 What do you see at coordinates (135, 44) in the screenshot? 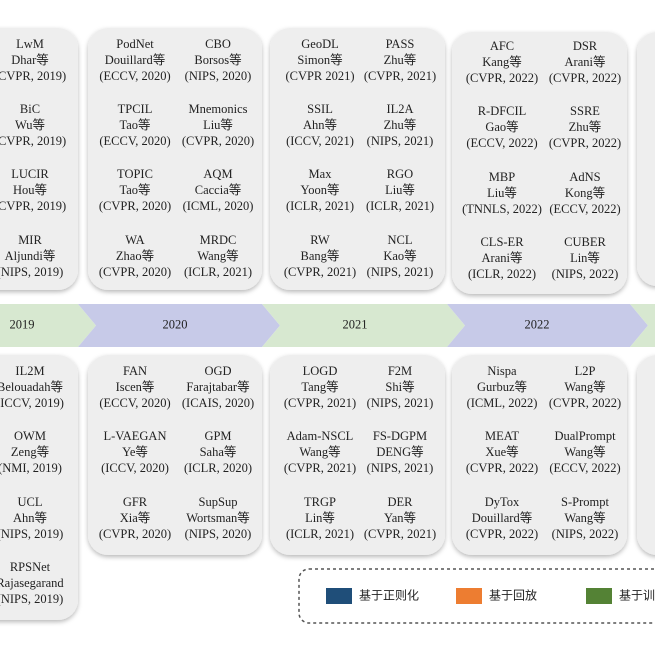
I see `method-name: PodNet` at bounding box center [135, 44].